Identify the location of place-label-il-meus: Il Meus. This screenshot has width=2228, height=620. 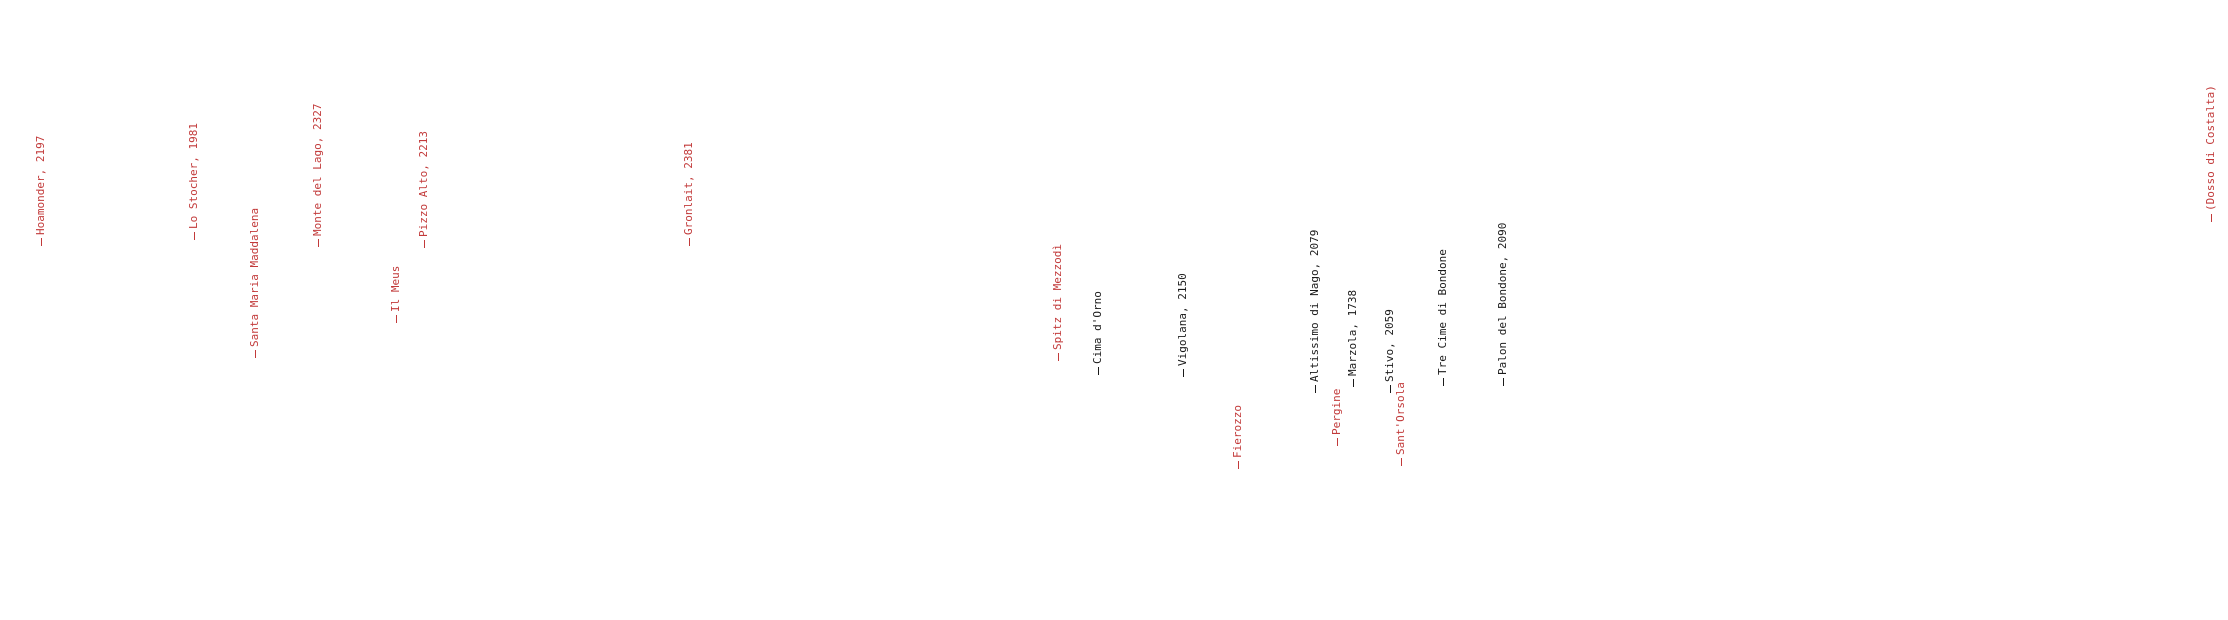
(395, 294).